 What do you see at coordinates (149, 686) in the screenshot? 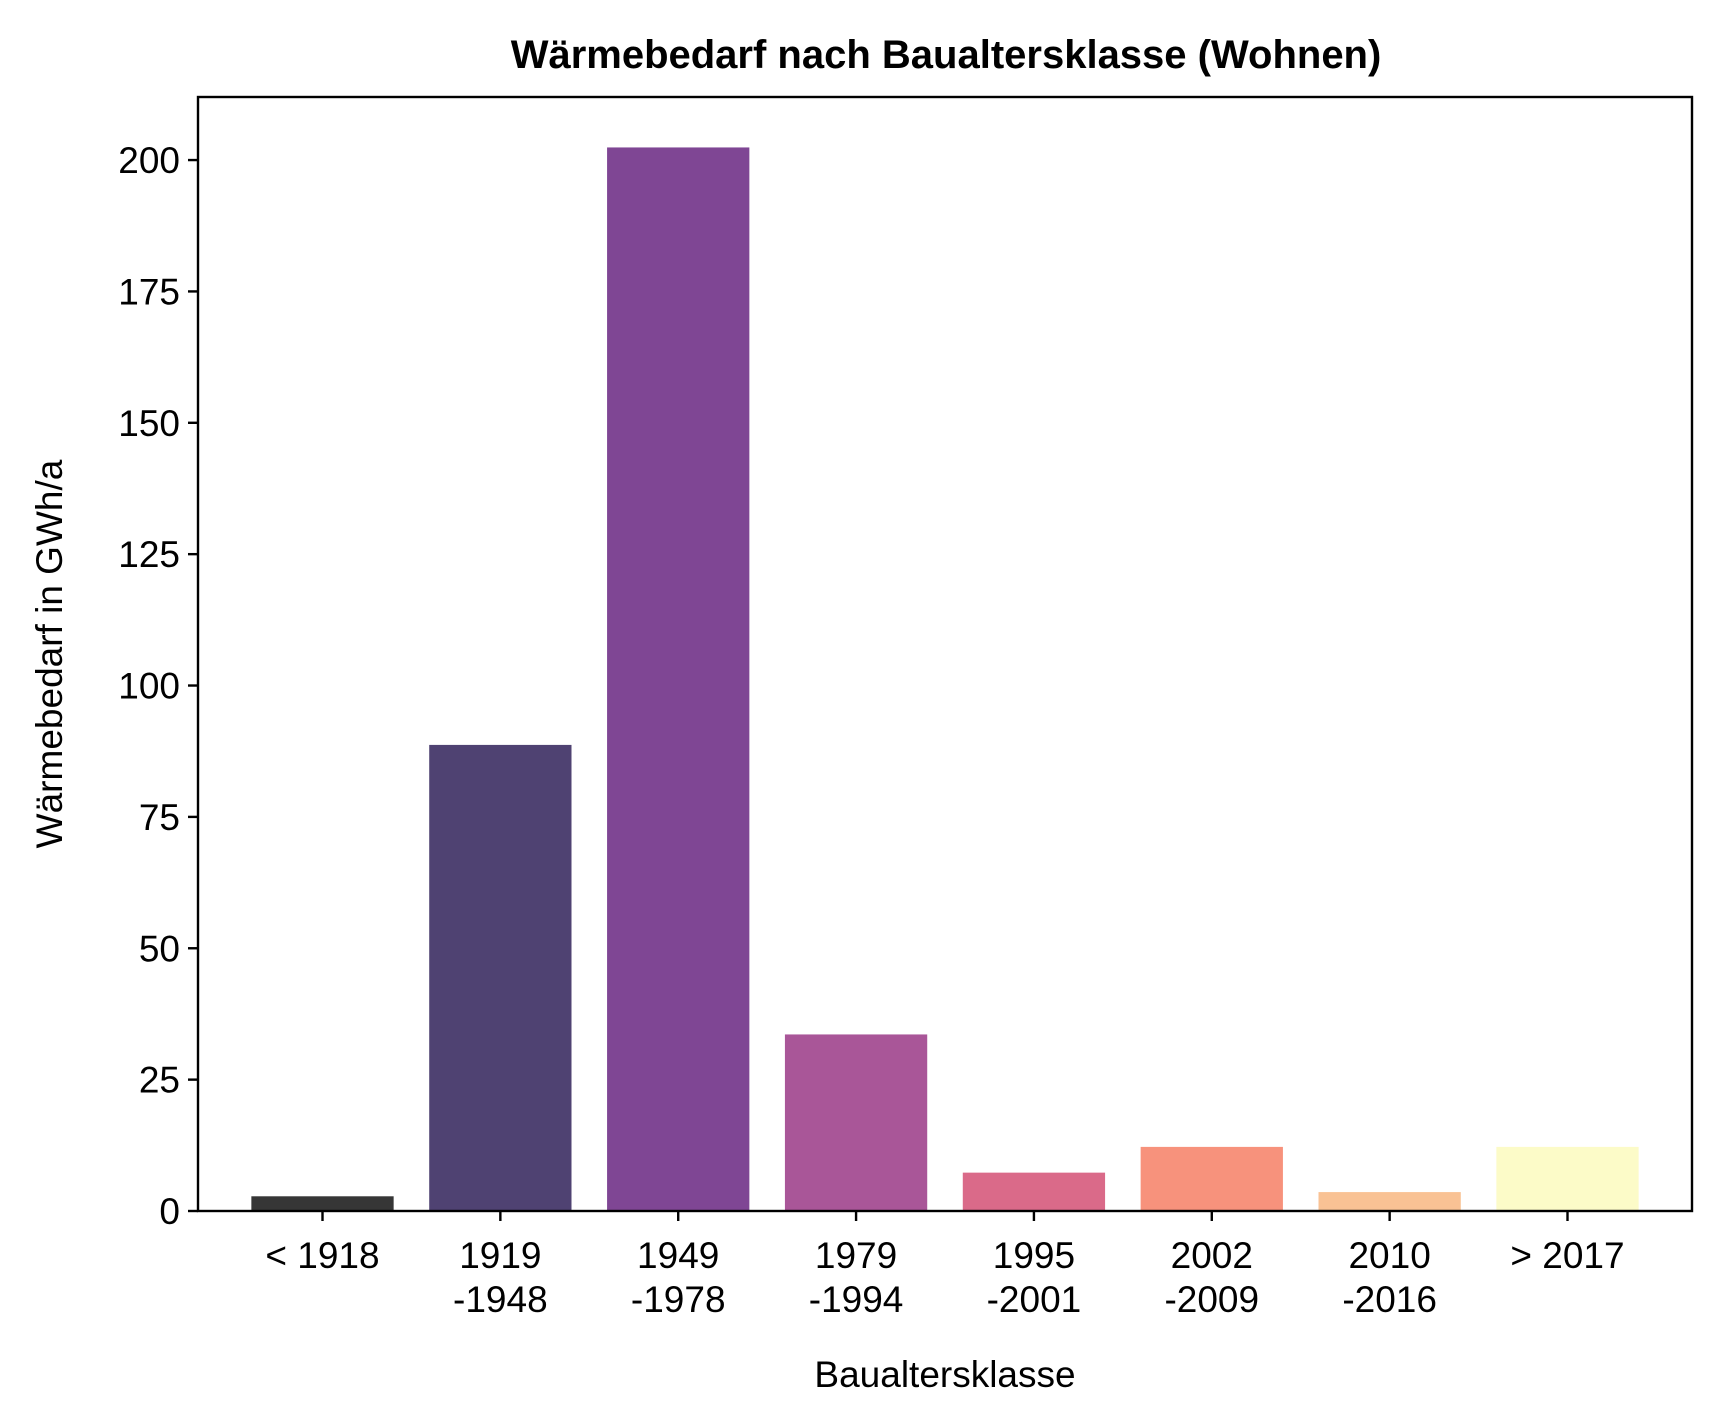
I see `y-tick-label: 100` at bounding box center [149, 686].